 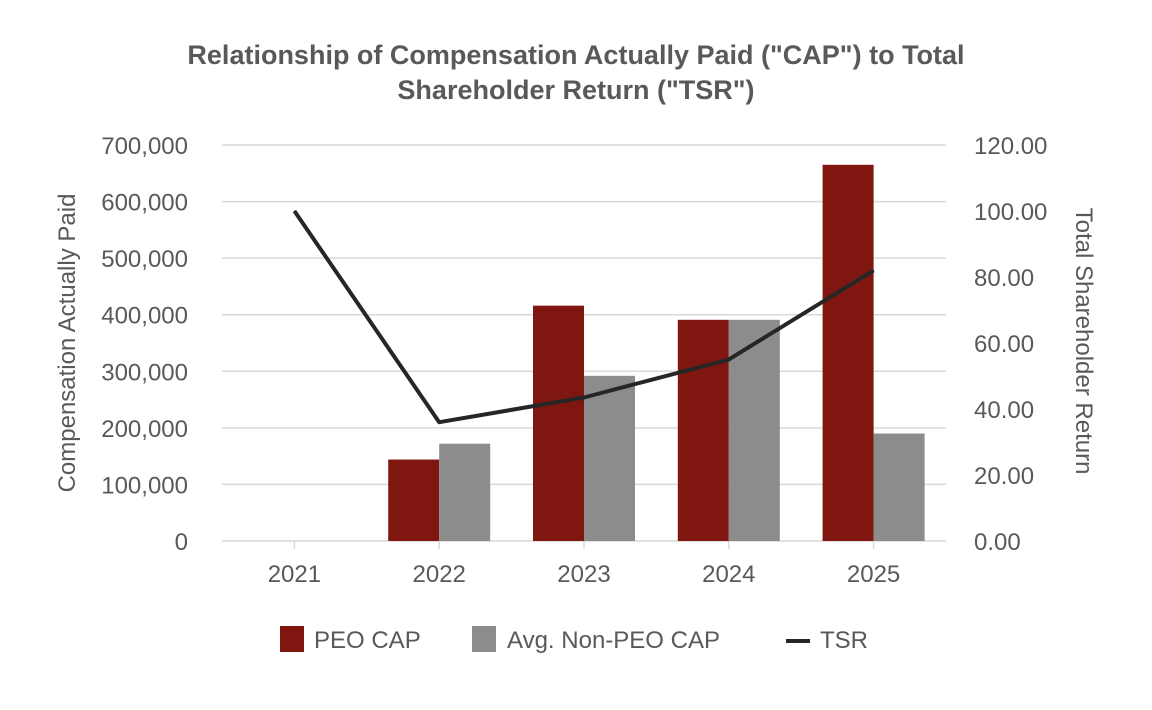 What do you see at coordinates (144, 203) in the screenshot?
I see `y-tick-label: 600,000` at bounding box center [144, 203].